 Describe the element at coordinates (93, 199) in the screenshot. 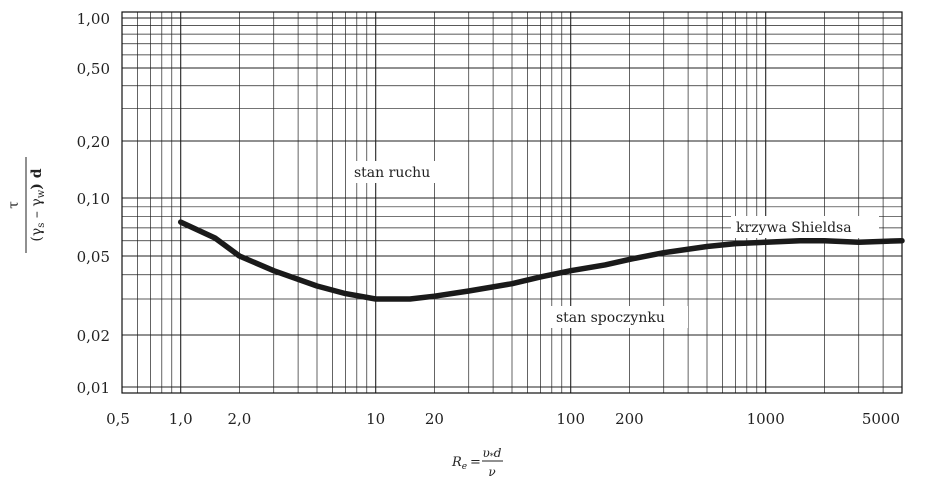

I see `y-tick-label: 0,10` at that location.